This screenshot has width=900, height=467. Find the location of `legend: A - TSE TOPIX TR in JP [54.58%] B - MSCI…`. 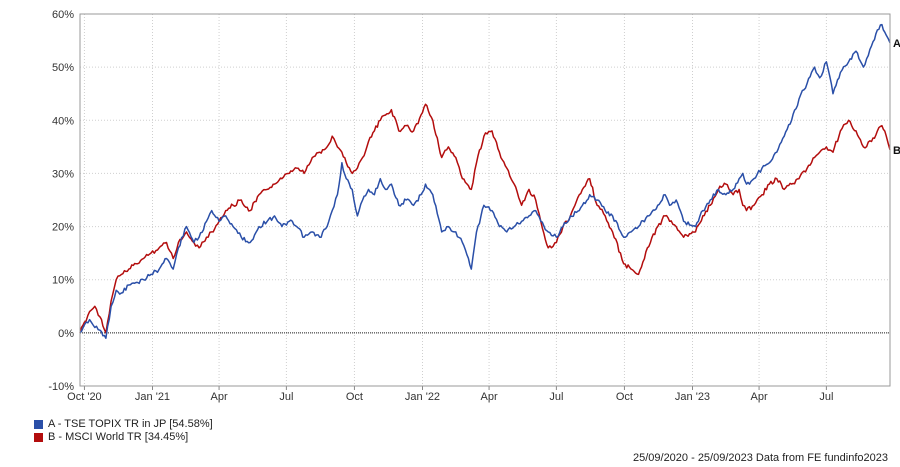

legend: A - TSE TOPIX TR in JP [54.58%] B - MSCI… is located at coordinates (123, 431).